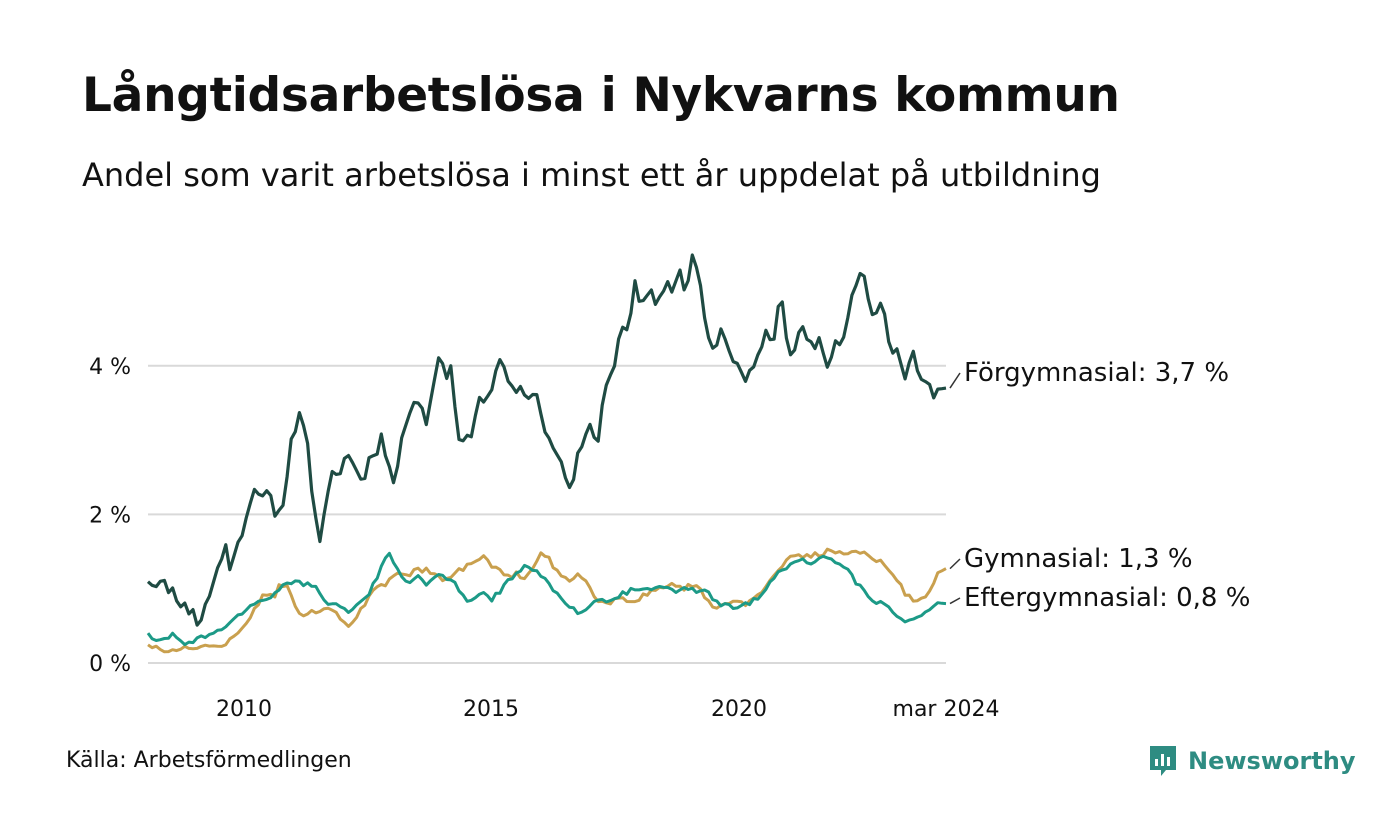  What do you see at coordinates (110, 664) in the screenshot?
I see `y-tick-label: 0 %` at bounding box center [110, 664].